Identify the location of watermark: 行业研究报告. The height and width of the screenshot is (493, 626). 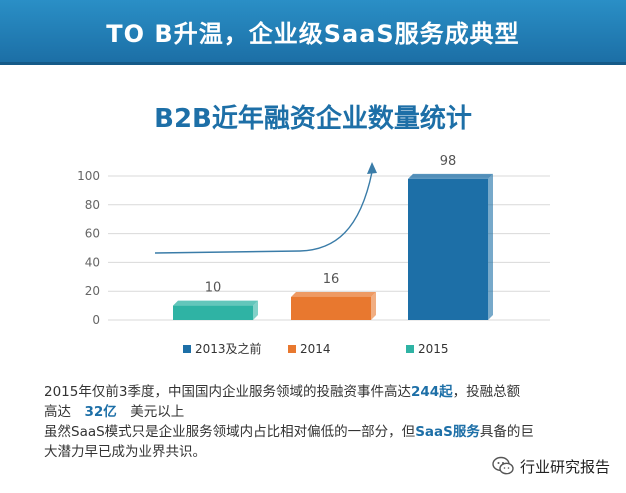
(551, 466).